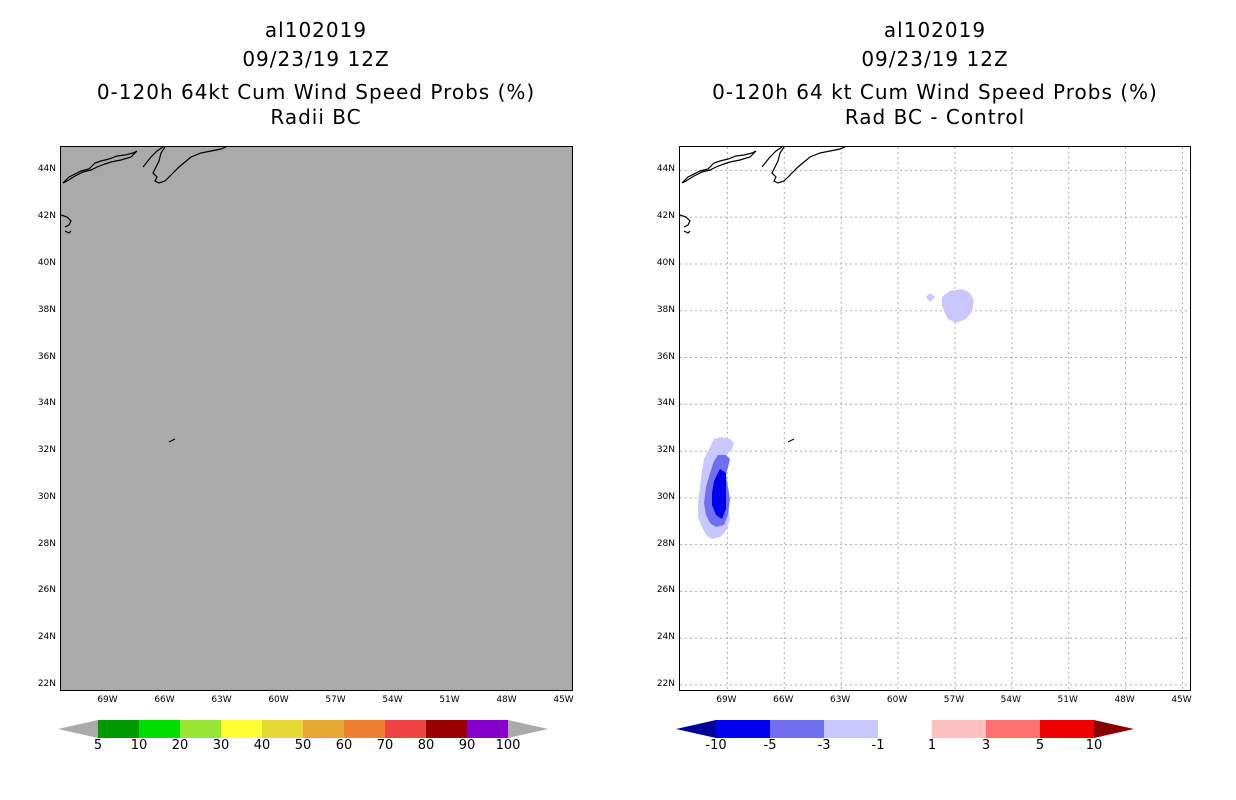  Describe the element at coordinates (98, 745) in the screenshot. I see `left-colorbar-label-0: 5` at that location.